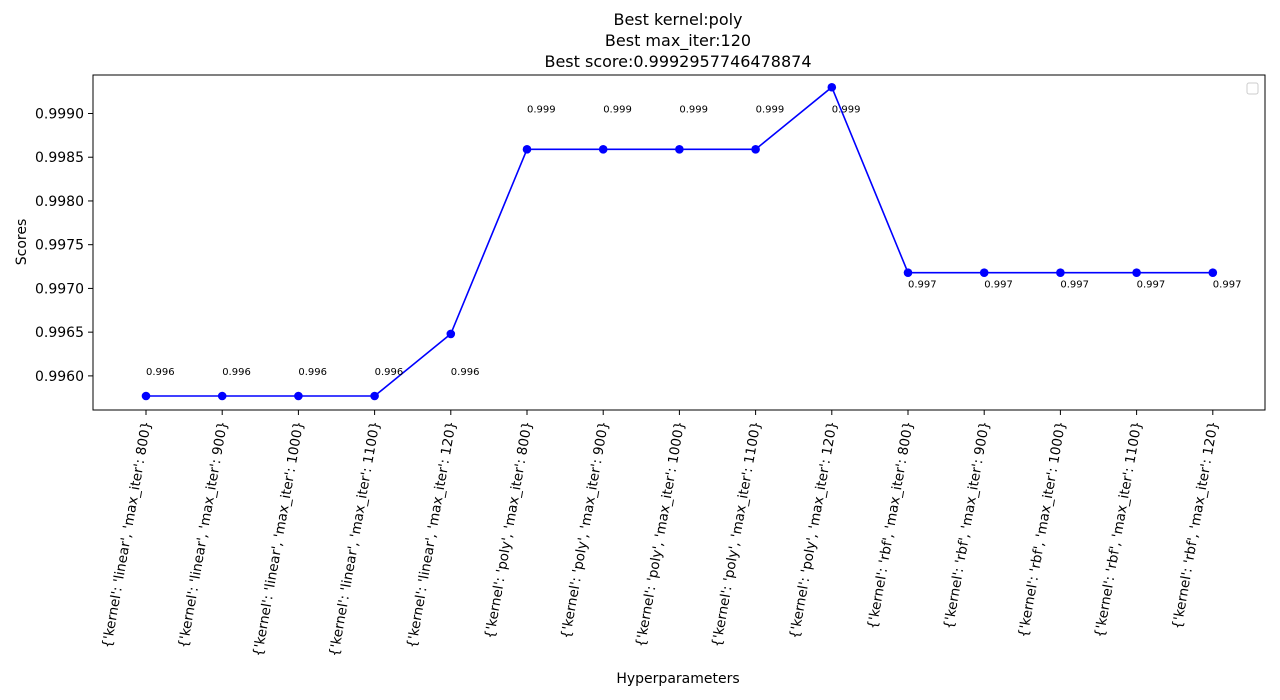 The image size is (1280, 700). I want to click on x-tick-label-14: {'kernel': 'rbf', 'max_iter': 120}, so click(1195, 525).